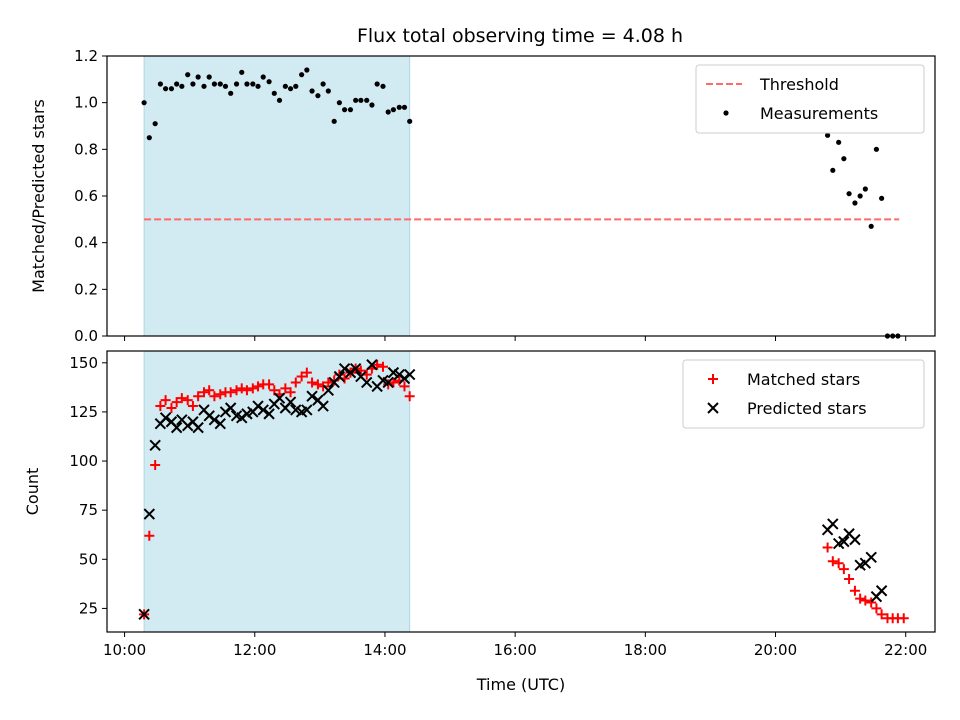 The width and height of the screenshot is (960, 720). I want to click on legend-entry-label: Predicted stars, so click(807, 408).